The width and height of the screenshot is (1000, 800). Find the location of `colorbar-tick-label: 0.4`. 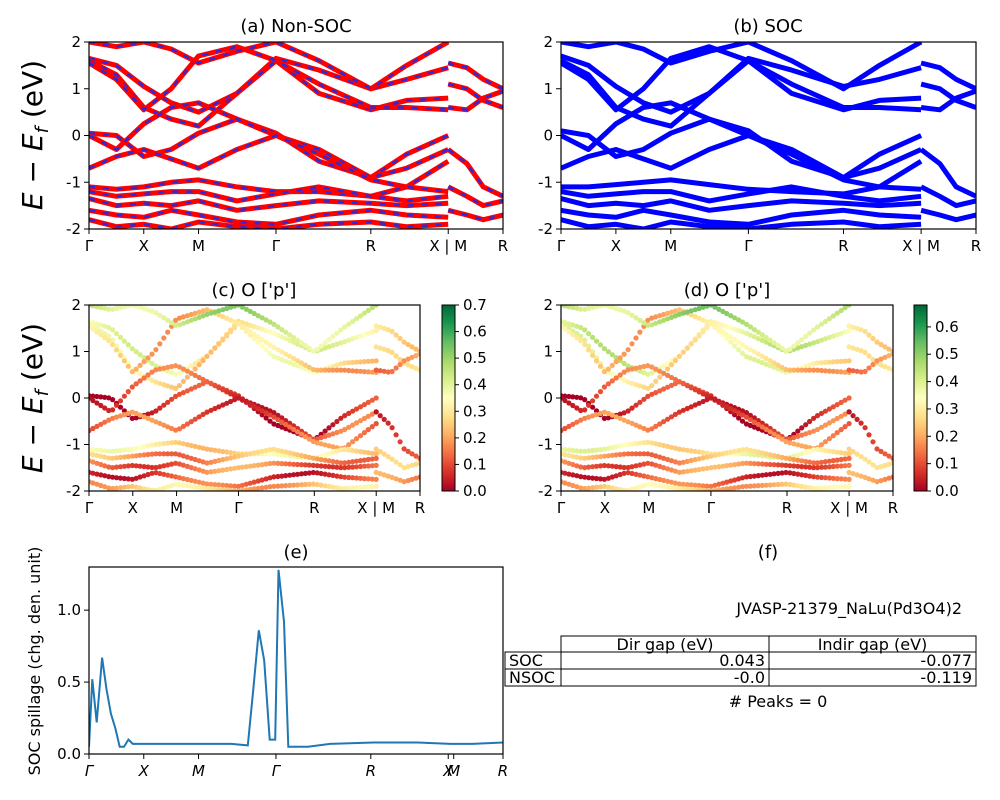

colorbar-tick-label: 0.4 is located at coordinates (475, 385).